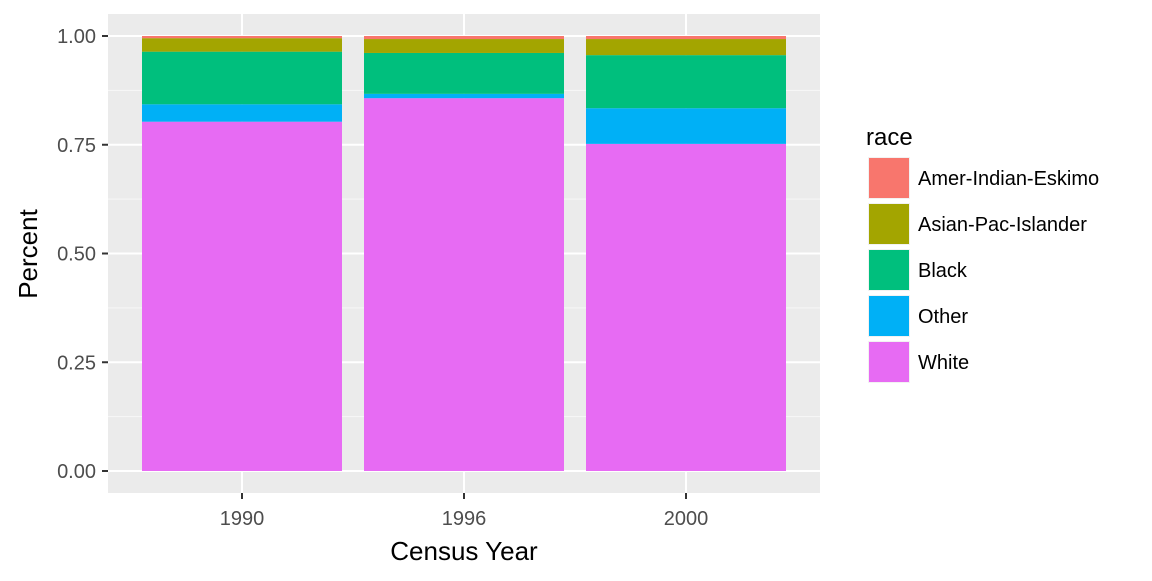 The width and height of the screenshot is (1152, 581). What do you see at coordinates (889, 270) in the screenshot?
I see `legend-key-black` at bounding box center [889, 270].